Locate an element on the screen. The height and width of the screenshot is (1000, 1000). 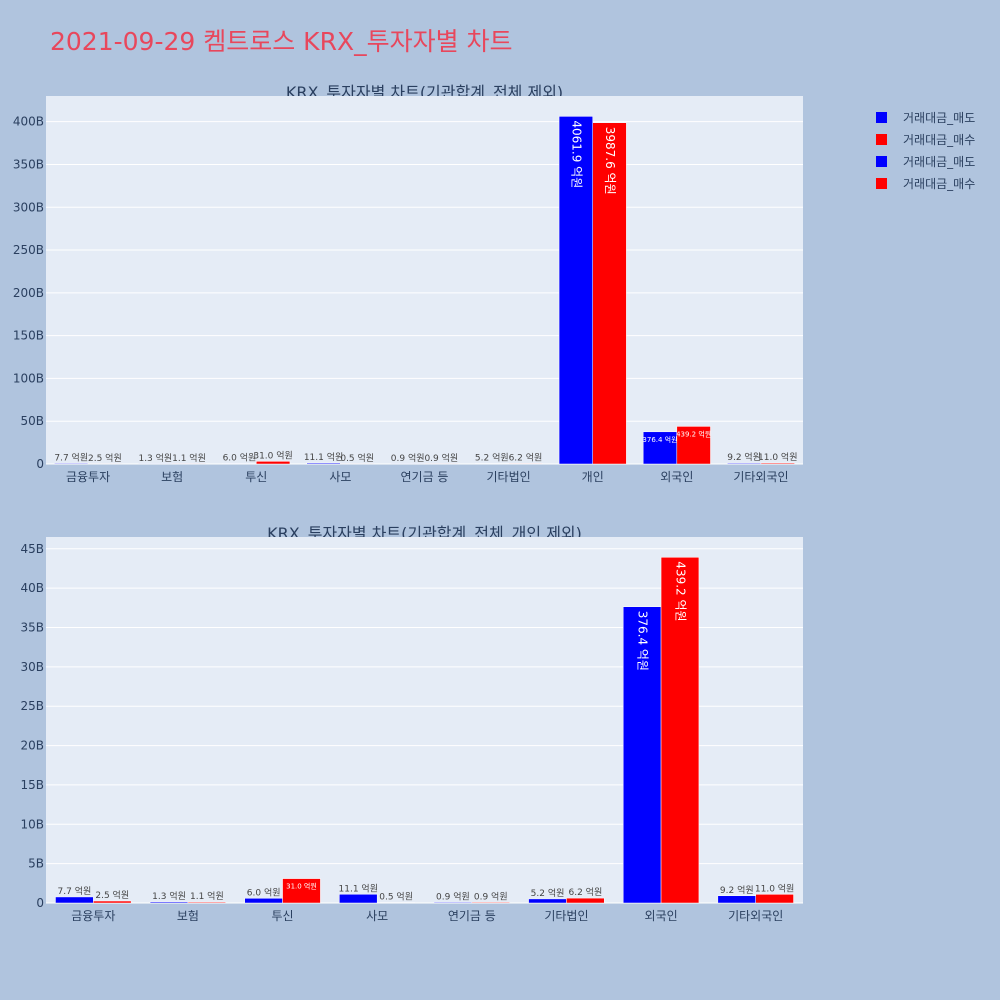
data-label: 6.0 억원 is located at coordinates (240, 457).